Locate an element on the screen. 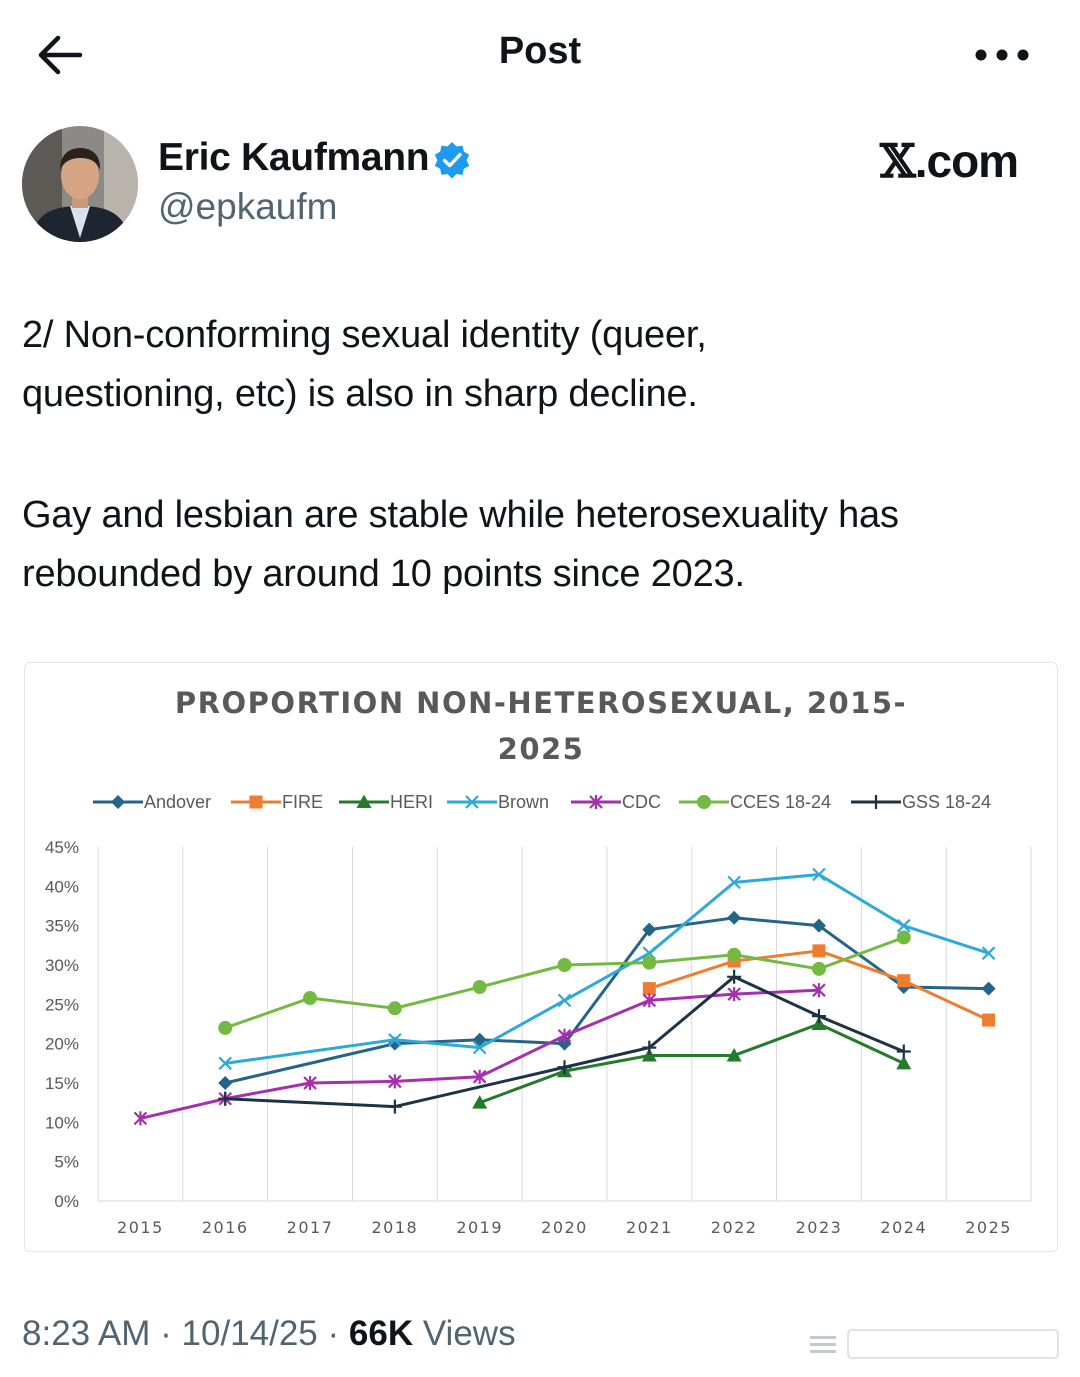  y-tick-label: 35% is located at coordinates (62, 926).